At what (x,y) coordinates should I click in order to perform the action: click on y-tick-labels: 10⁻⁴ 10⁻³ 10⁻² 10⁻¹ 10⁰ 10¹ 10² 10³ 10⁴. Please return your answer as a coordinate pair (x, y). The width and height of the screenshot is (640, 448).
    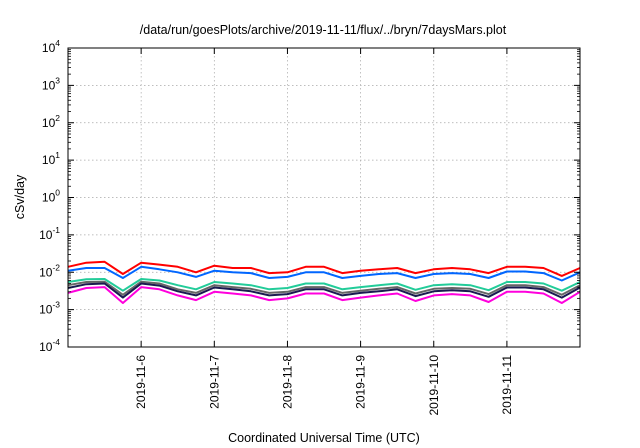
    Looking at the image, I should click on (49, 196).